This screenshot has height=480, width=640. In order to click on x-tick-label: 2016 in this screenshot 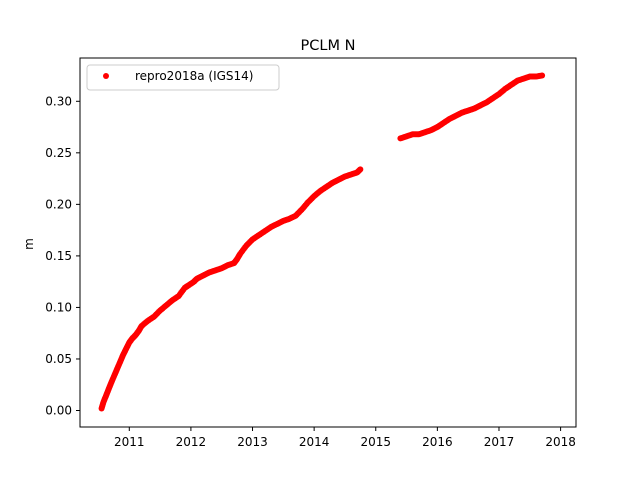, I will do `click(437, 442)`.